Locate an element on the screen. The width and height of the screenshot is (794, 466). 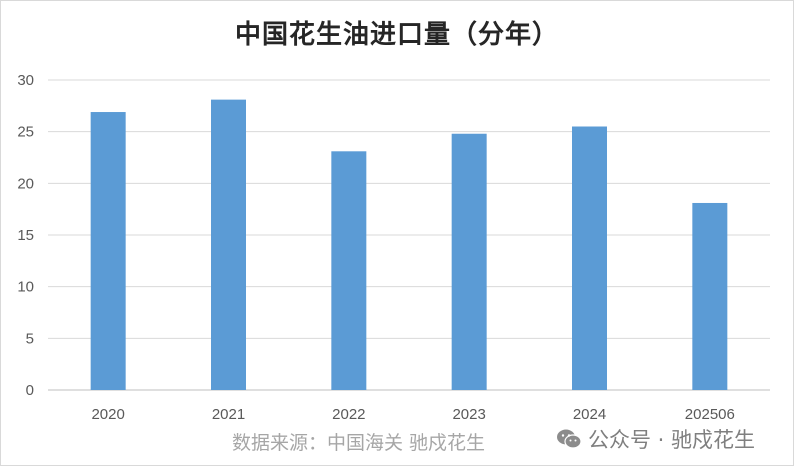
y-axis-ticks: 0 5 10 15 20 25 30 is located at coordinates (25, 235).